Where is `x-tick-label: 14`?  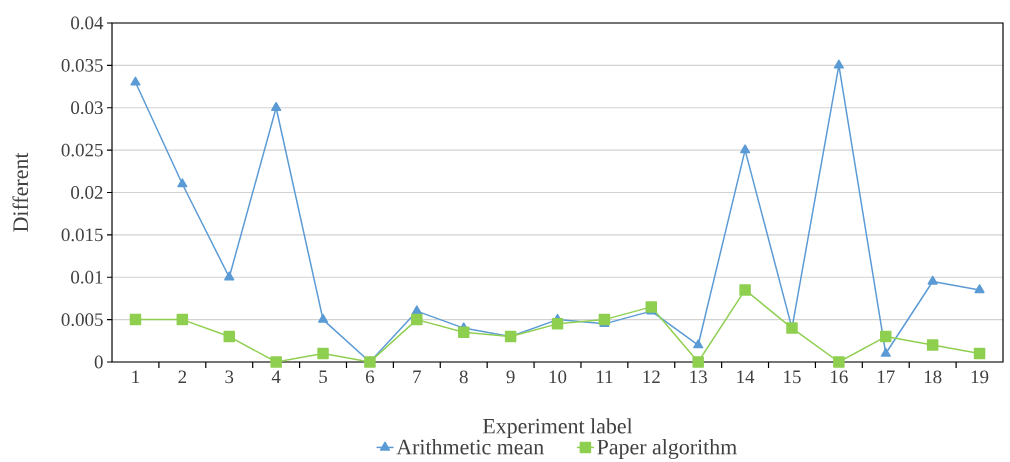 x-tick-label: 14 is located at coordinates (746, 376).